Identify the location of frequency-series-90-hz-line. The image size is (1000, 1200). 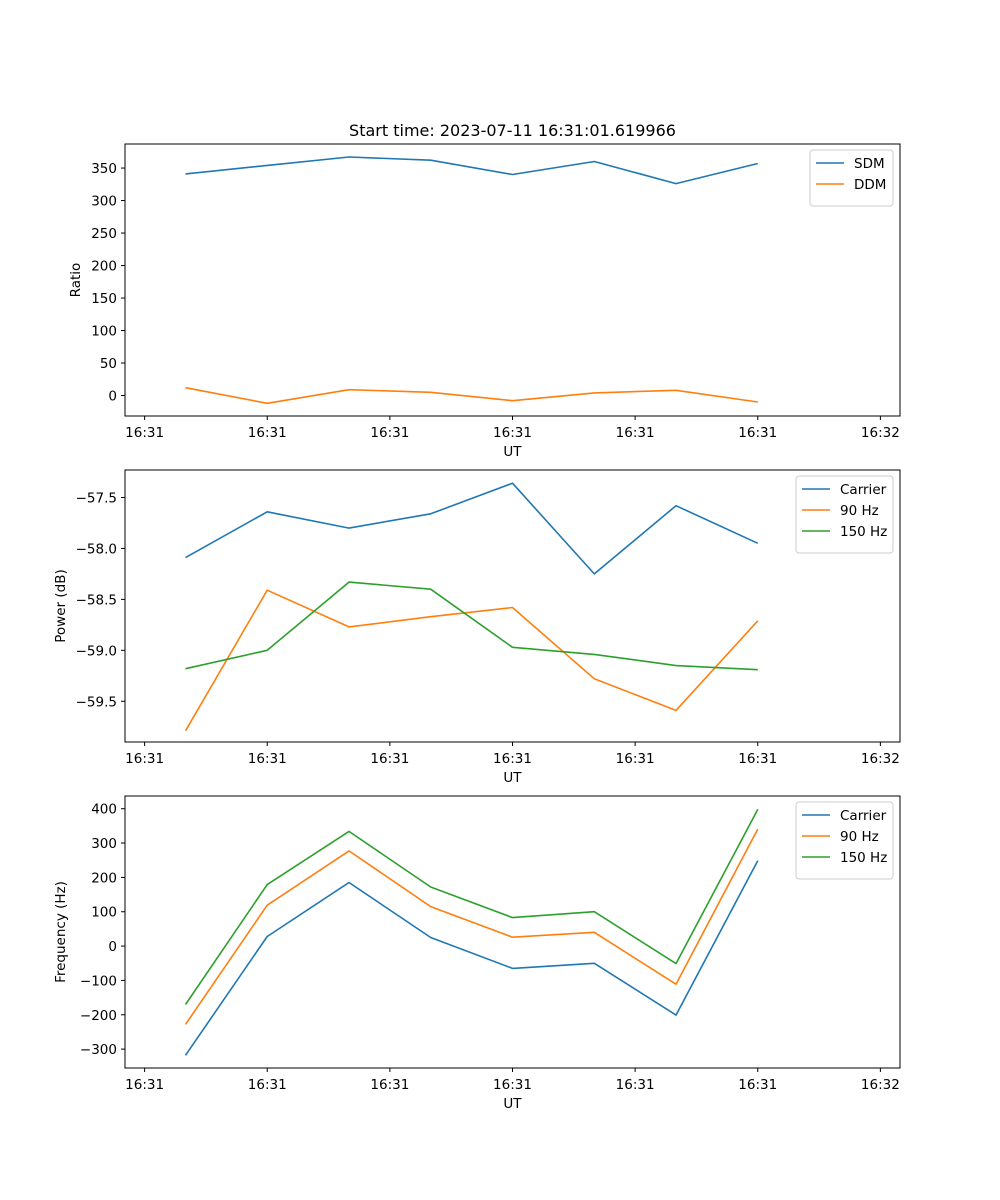
(471, 926).